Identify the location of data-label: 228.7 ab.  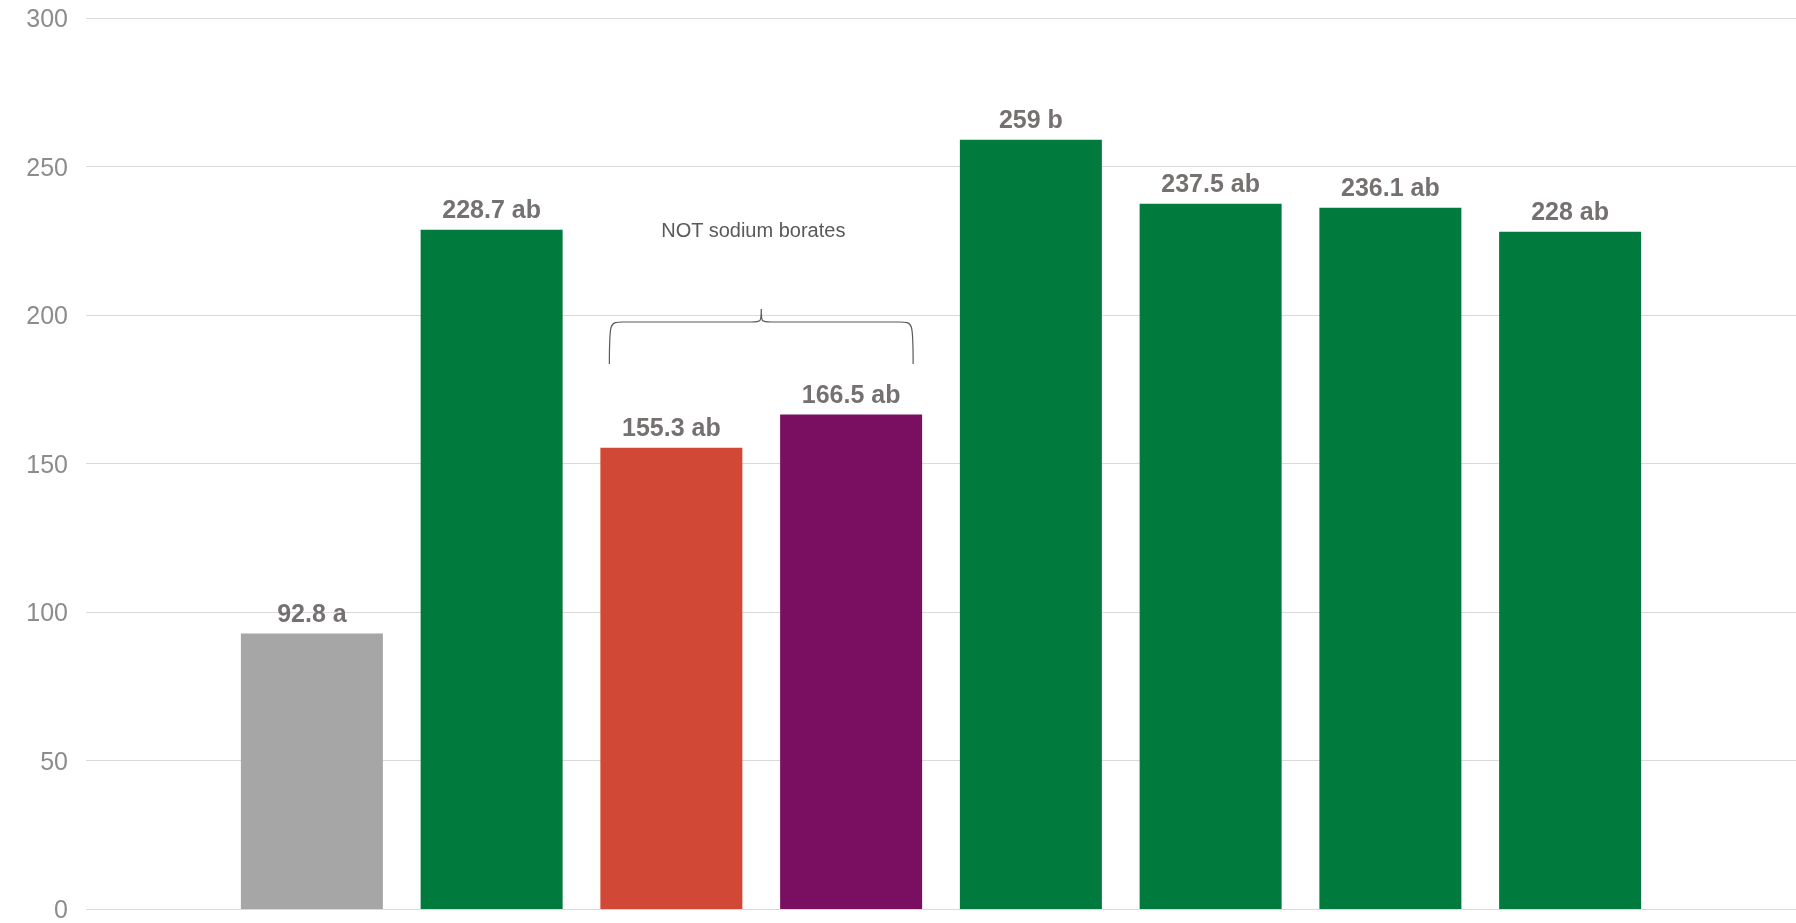
(491, 209).